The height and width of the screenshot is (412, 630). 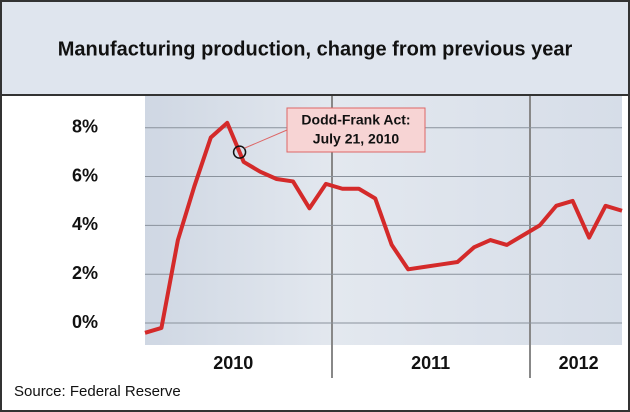 What do you see at coordinates (85, 224) in the screenshot?
I see `y-tick-label: 4%` at bounding box center [85, 224].